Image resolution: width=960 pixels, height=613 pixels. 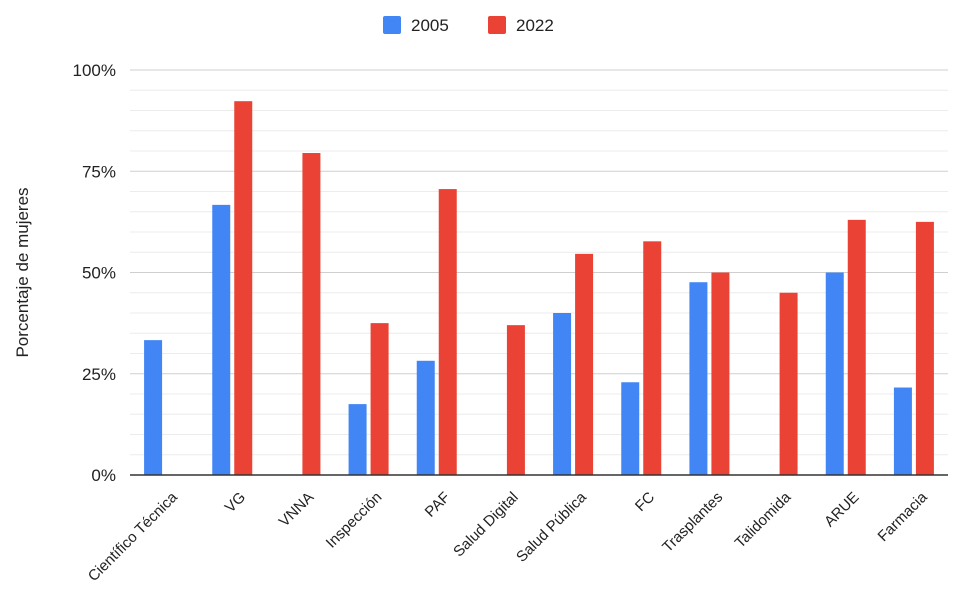 I want to click on y-tick-label: 0%, so click(x=103, y=475).